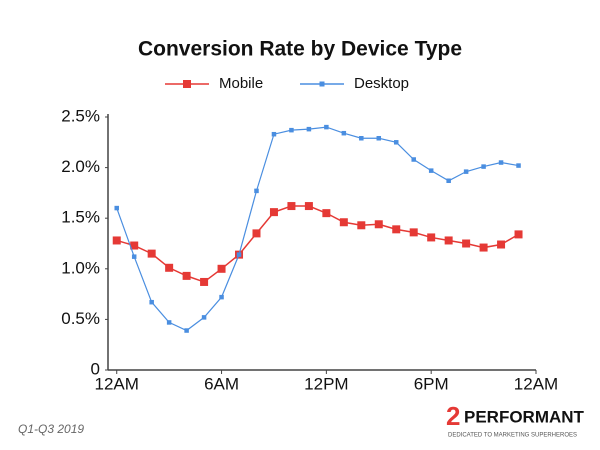 The image size is (600, 450). Describe the element at coordinates (453, 416) in the screenshot. I see `logo-mark: 2` at that location.